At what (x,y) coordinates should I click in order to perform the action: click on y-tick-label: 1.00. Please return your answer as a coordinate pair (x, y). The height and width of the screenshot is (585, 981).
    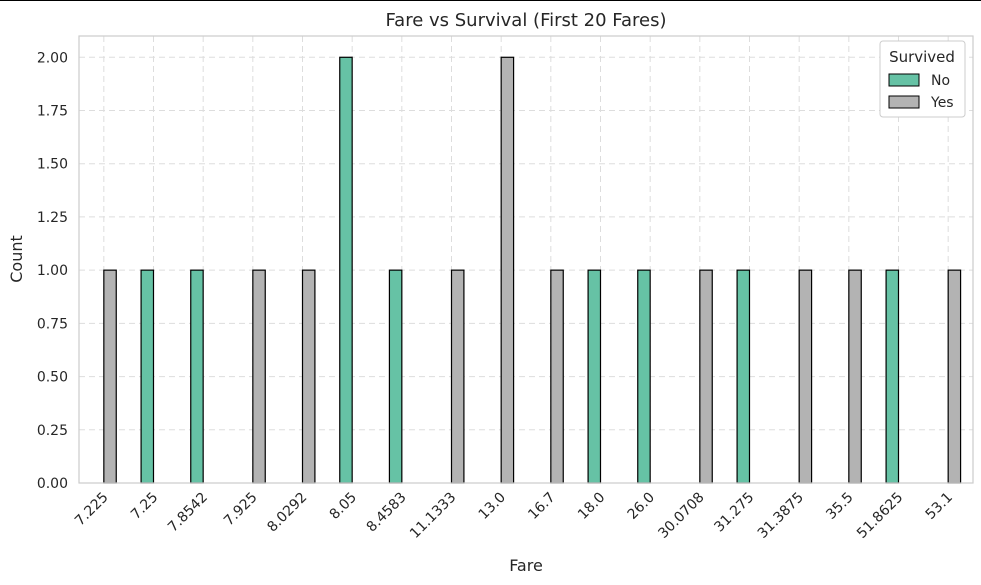
    Looking at the image, I should click on (52, 271).